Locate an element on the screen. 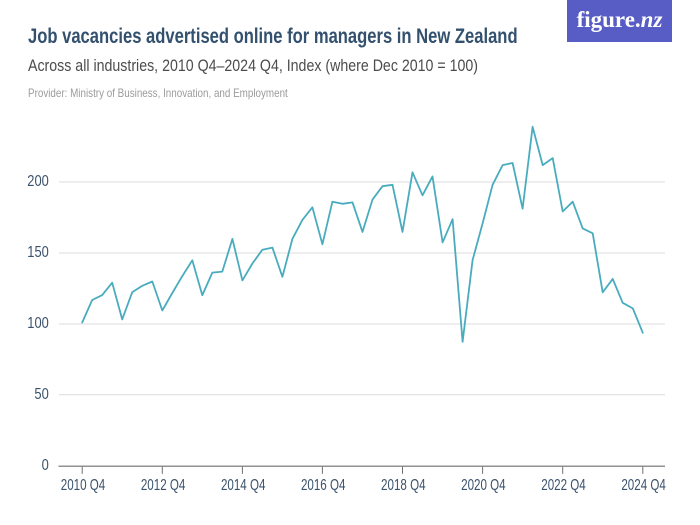 The width and height of the screenshot is (700, 525). svg-text: 2014 Q4 is located at coordinates (243, 485).